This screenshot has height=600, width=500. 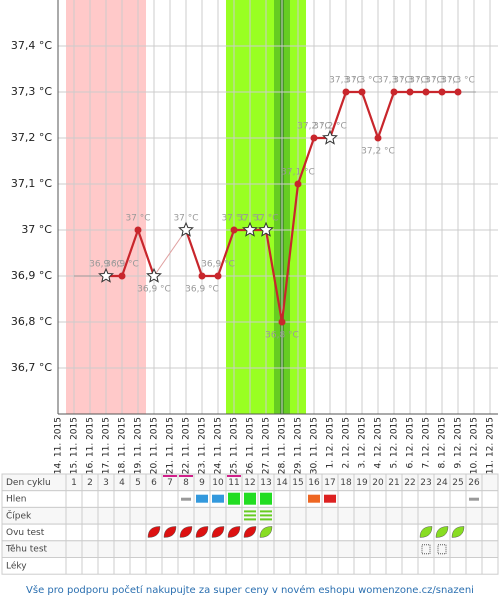 I want to click on x-tick-label: 21. 11. 2015, so click(x=171, y=445).